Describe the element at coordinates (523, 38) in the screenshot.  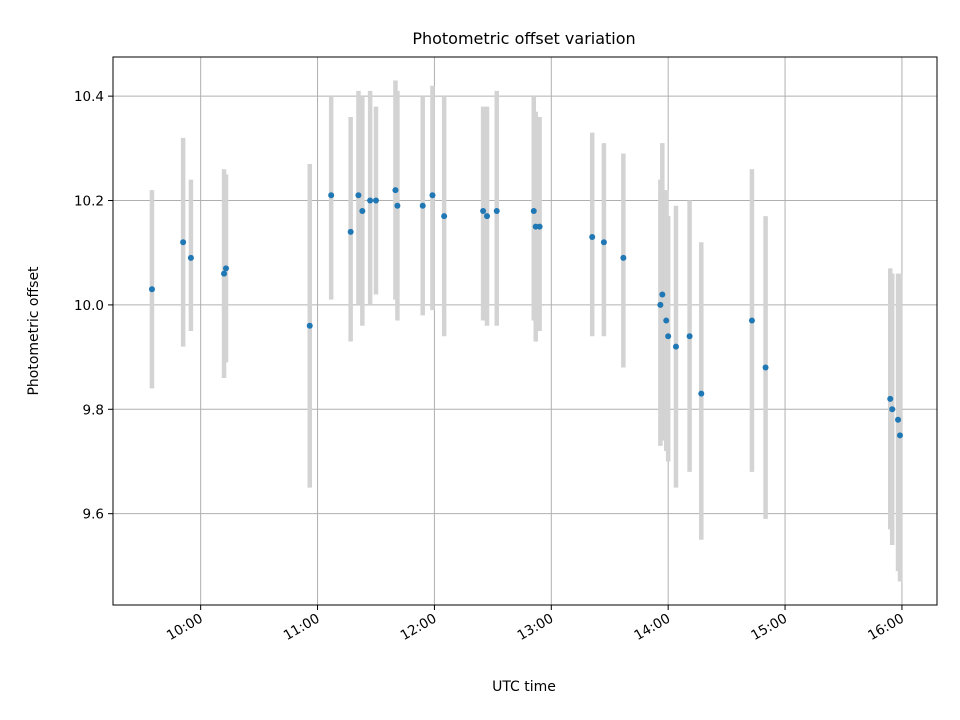
I see `chart-title: Photometric offset variation` at that location.